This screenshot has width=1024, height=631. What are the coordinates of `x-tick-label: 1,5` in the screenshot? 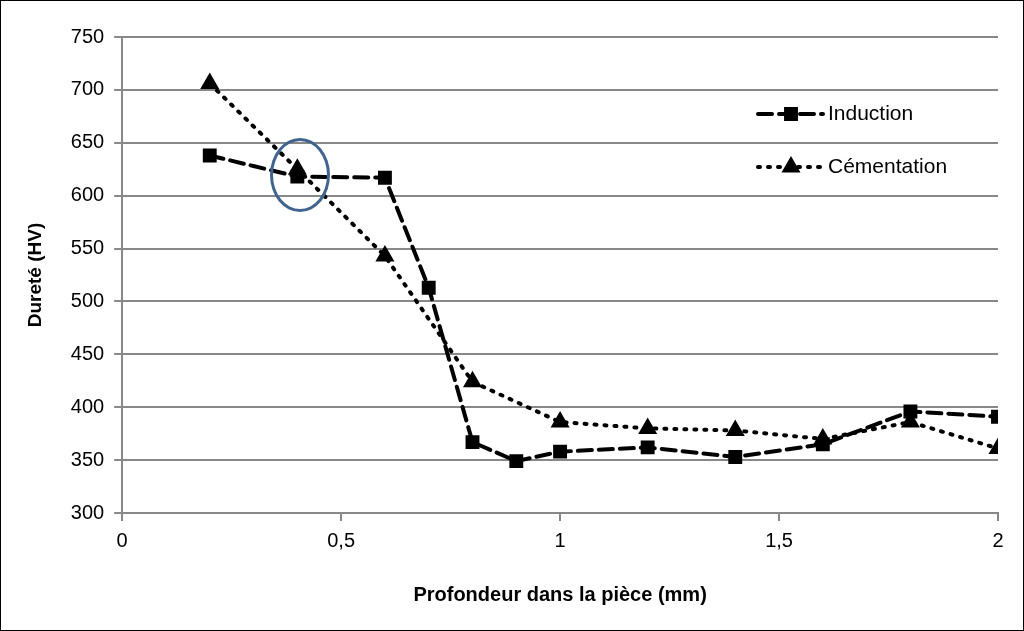 It's located at (779, 539).